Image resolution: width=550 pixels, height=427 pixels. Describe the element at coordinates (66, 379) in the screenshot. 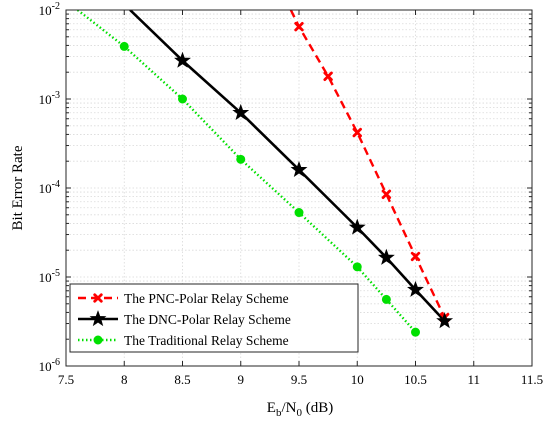

I see `x-tick-label: 7.5` at that location.